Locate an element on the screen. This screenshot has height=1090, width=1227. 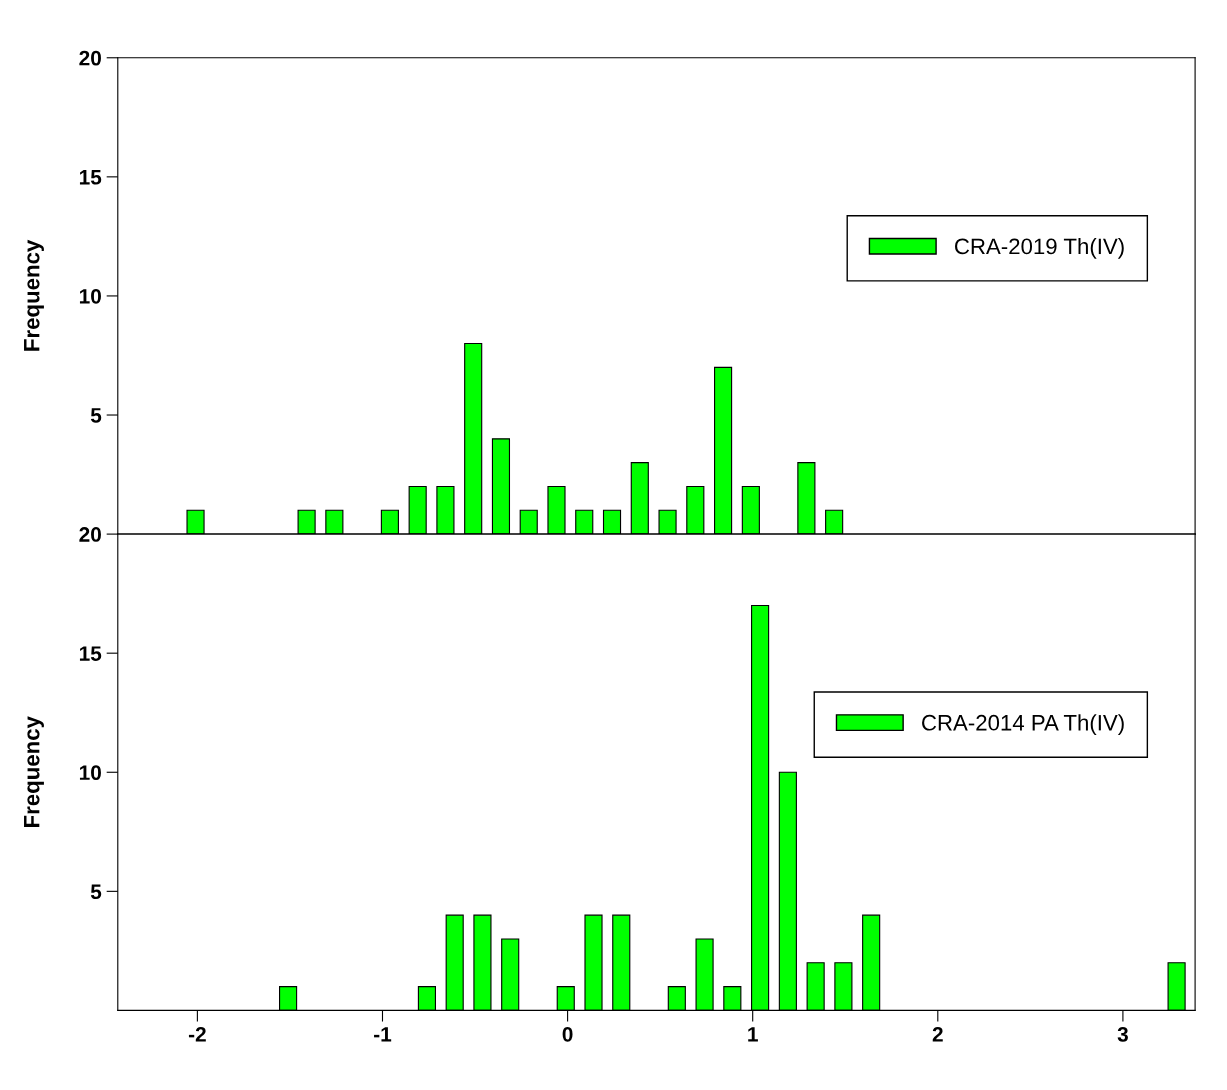
legend-label: CRA-2019 Th(IV) is located at coordinates (1039, 248).